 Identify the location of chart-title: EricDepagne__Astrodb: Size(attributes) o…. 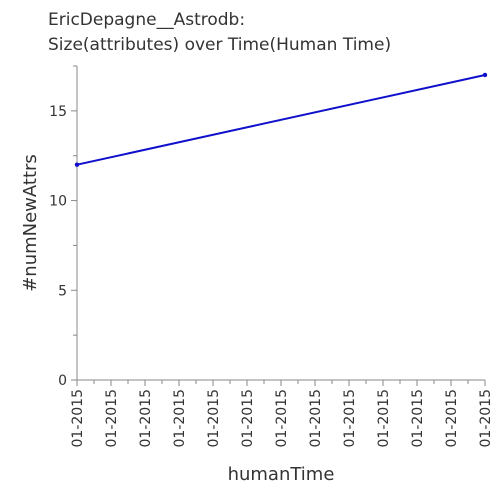
(219, 32).